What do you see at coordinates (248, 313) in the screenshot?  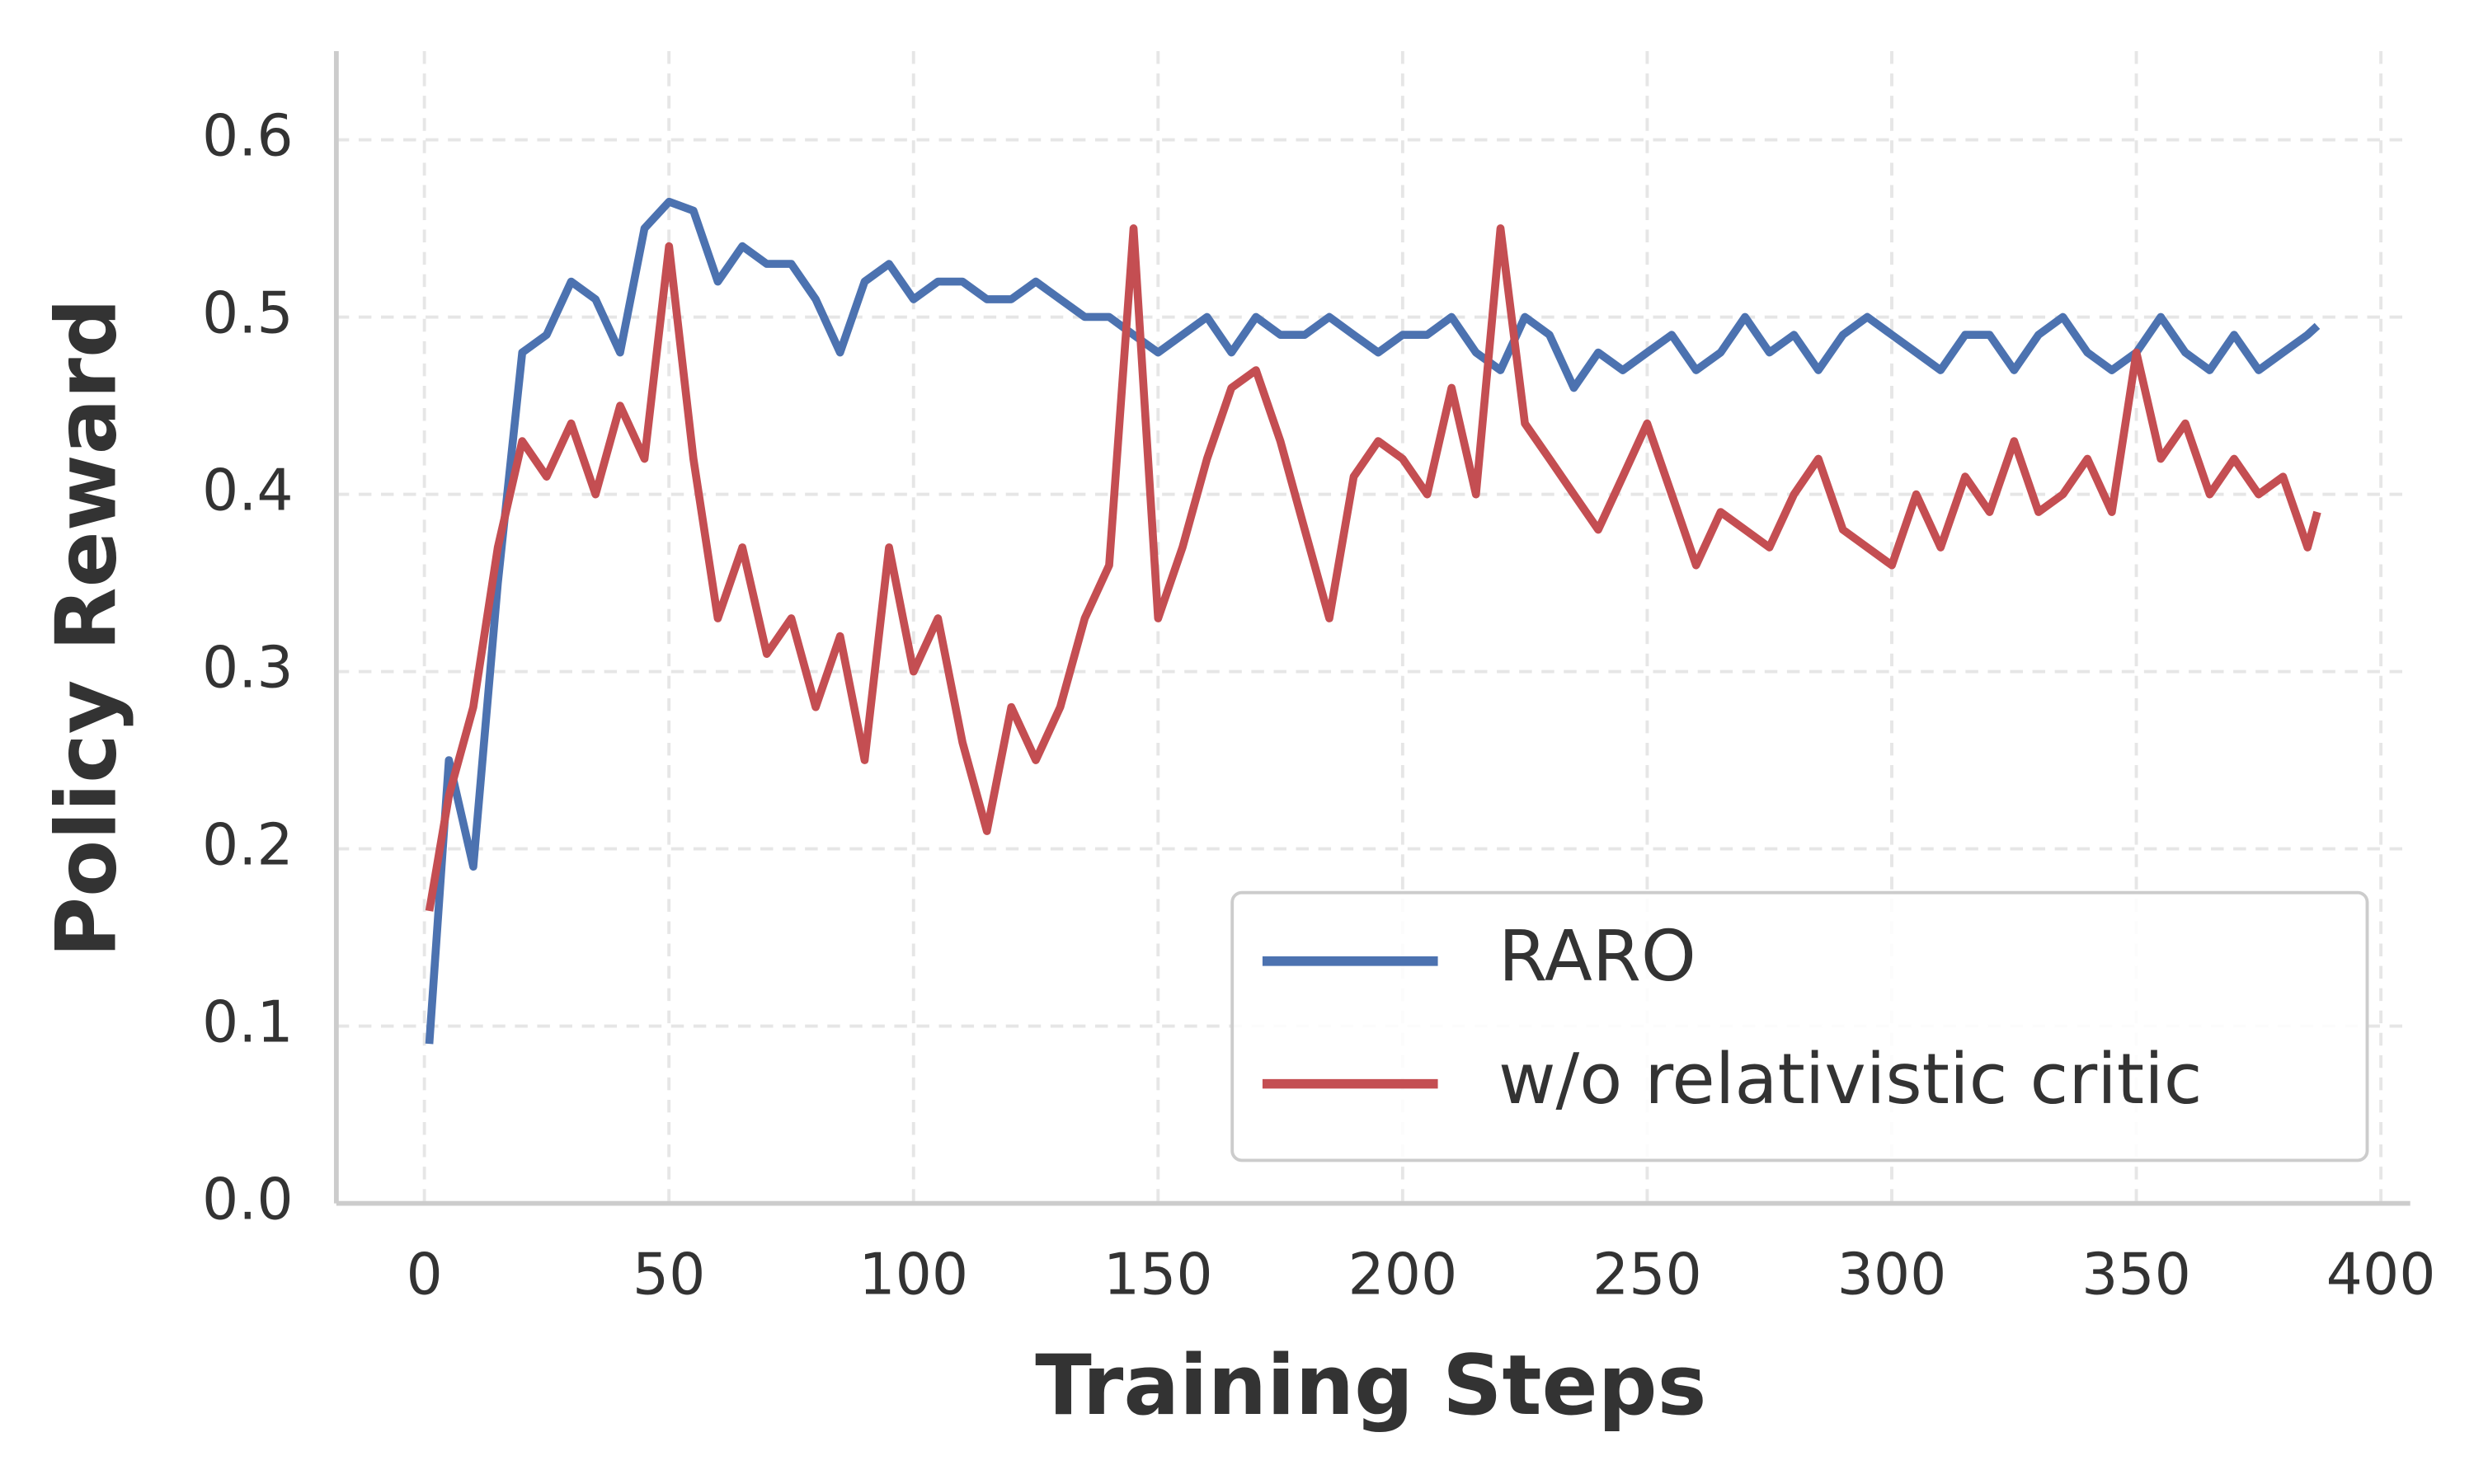 I see `y-tick-label: 0.5` at bounding box center [248, 313].